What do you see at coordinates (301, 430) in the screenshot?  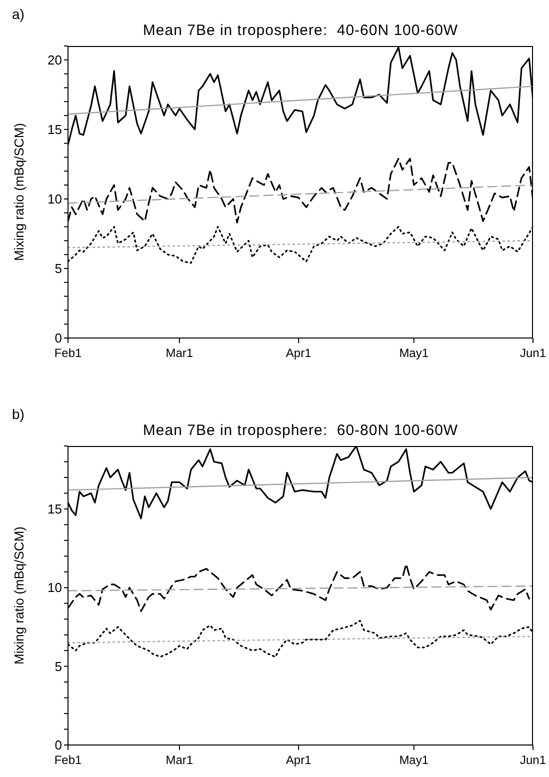 I see `chart-title: Mean 7Be in troposphere: 60-80N 100-60W` at bounding box center [301, 430].